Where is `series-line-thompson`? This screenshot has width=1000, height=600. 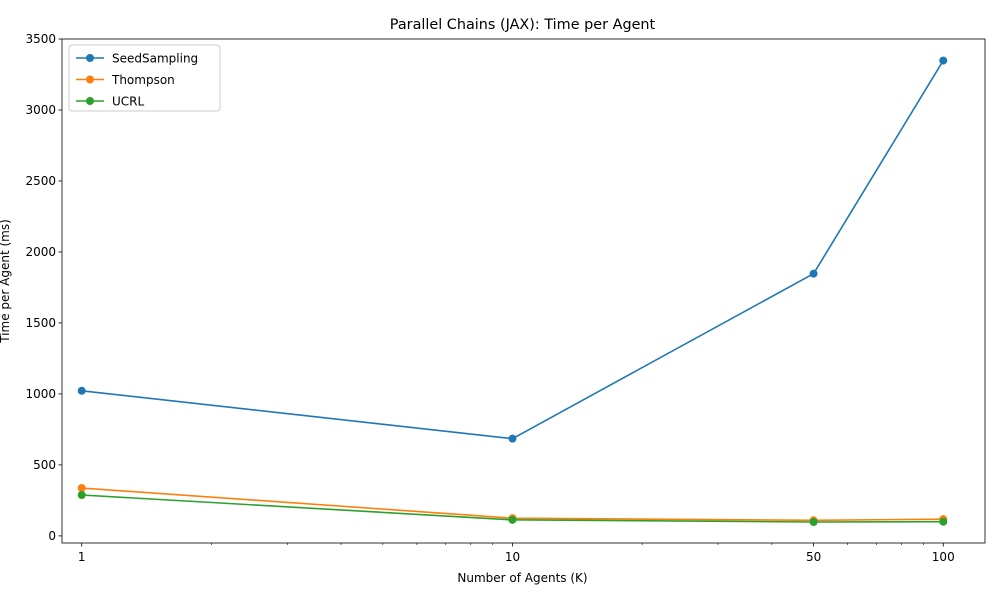 series-line-thompson is located at coordinates (512, 504).